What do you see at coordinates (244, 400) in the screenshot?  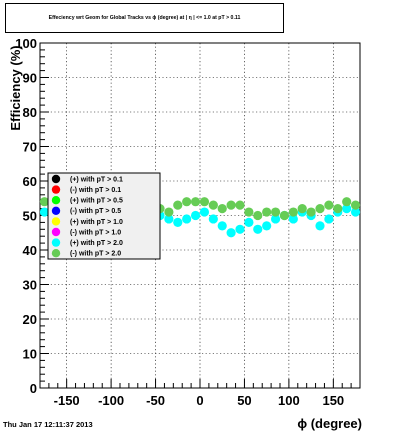 I see `x-tick-label: 50` at bounding box center [244, 400].